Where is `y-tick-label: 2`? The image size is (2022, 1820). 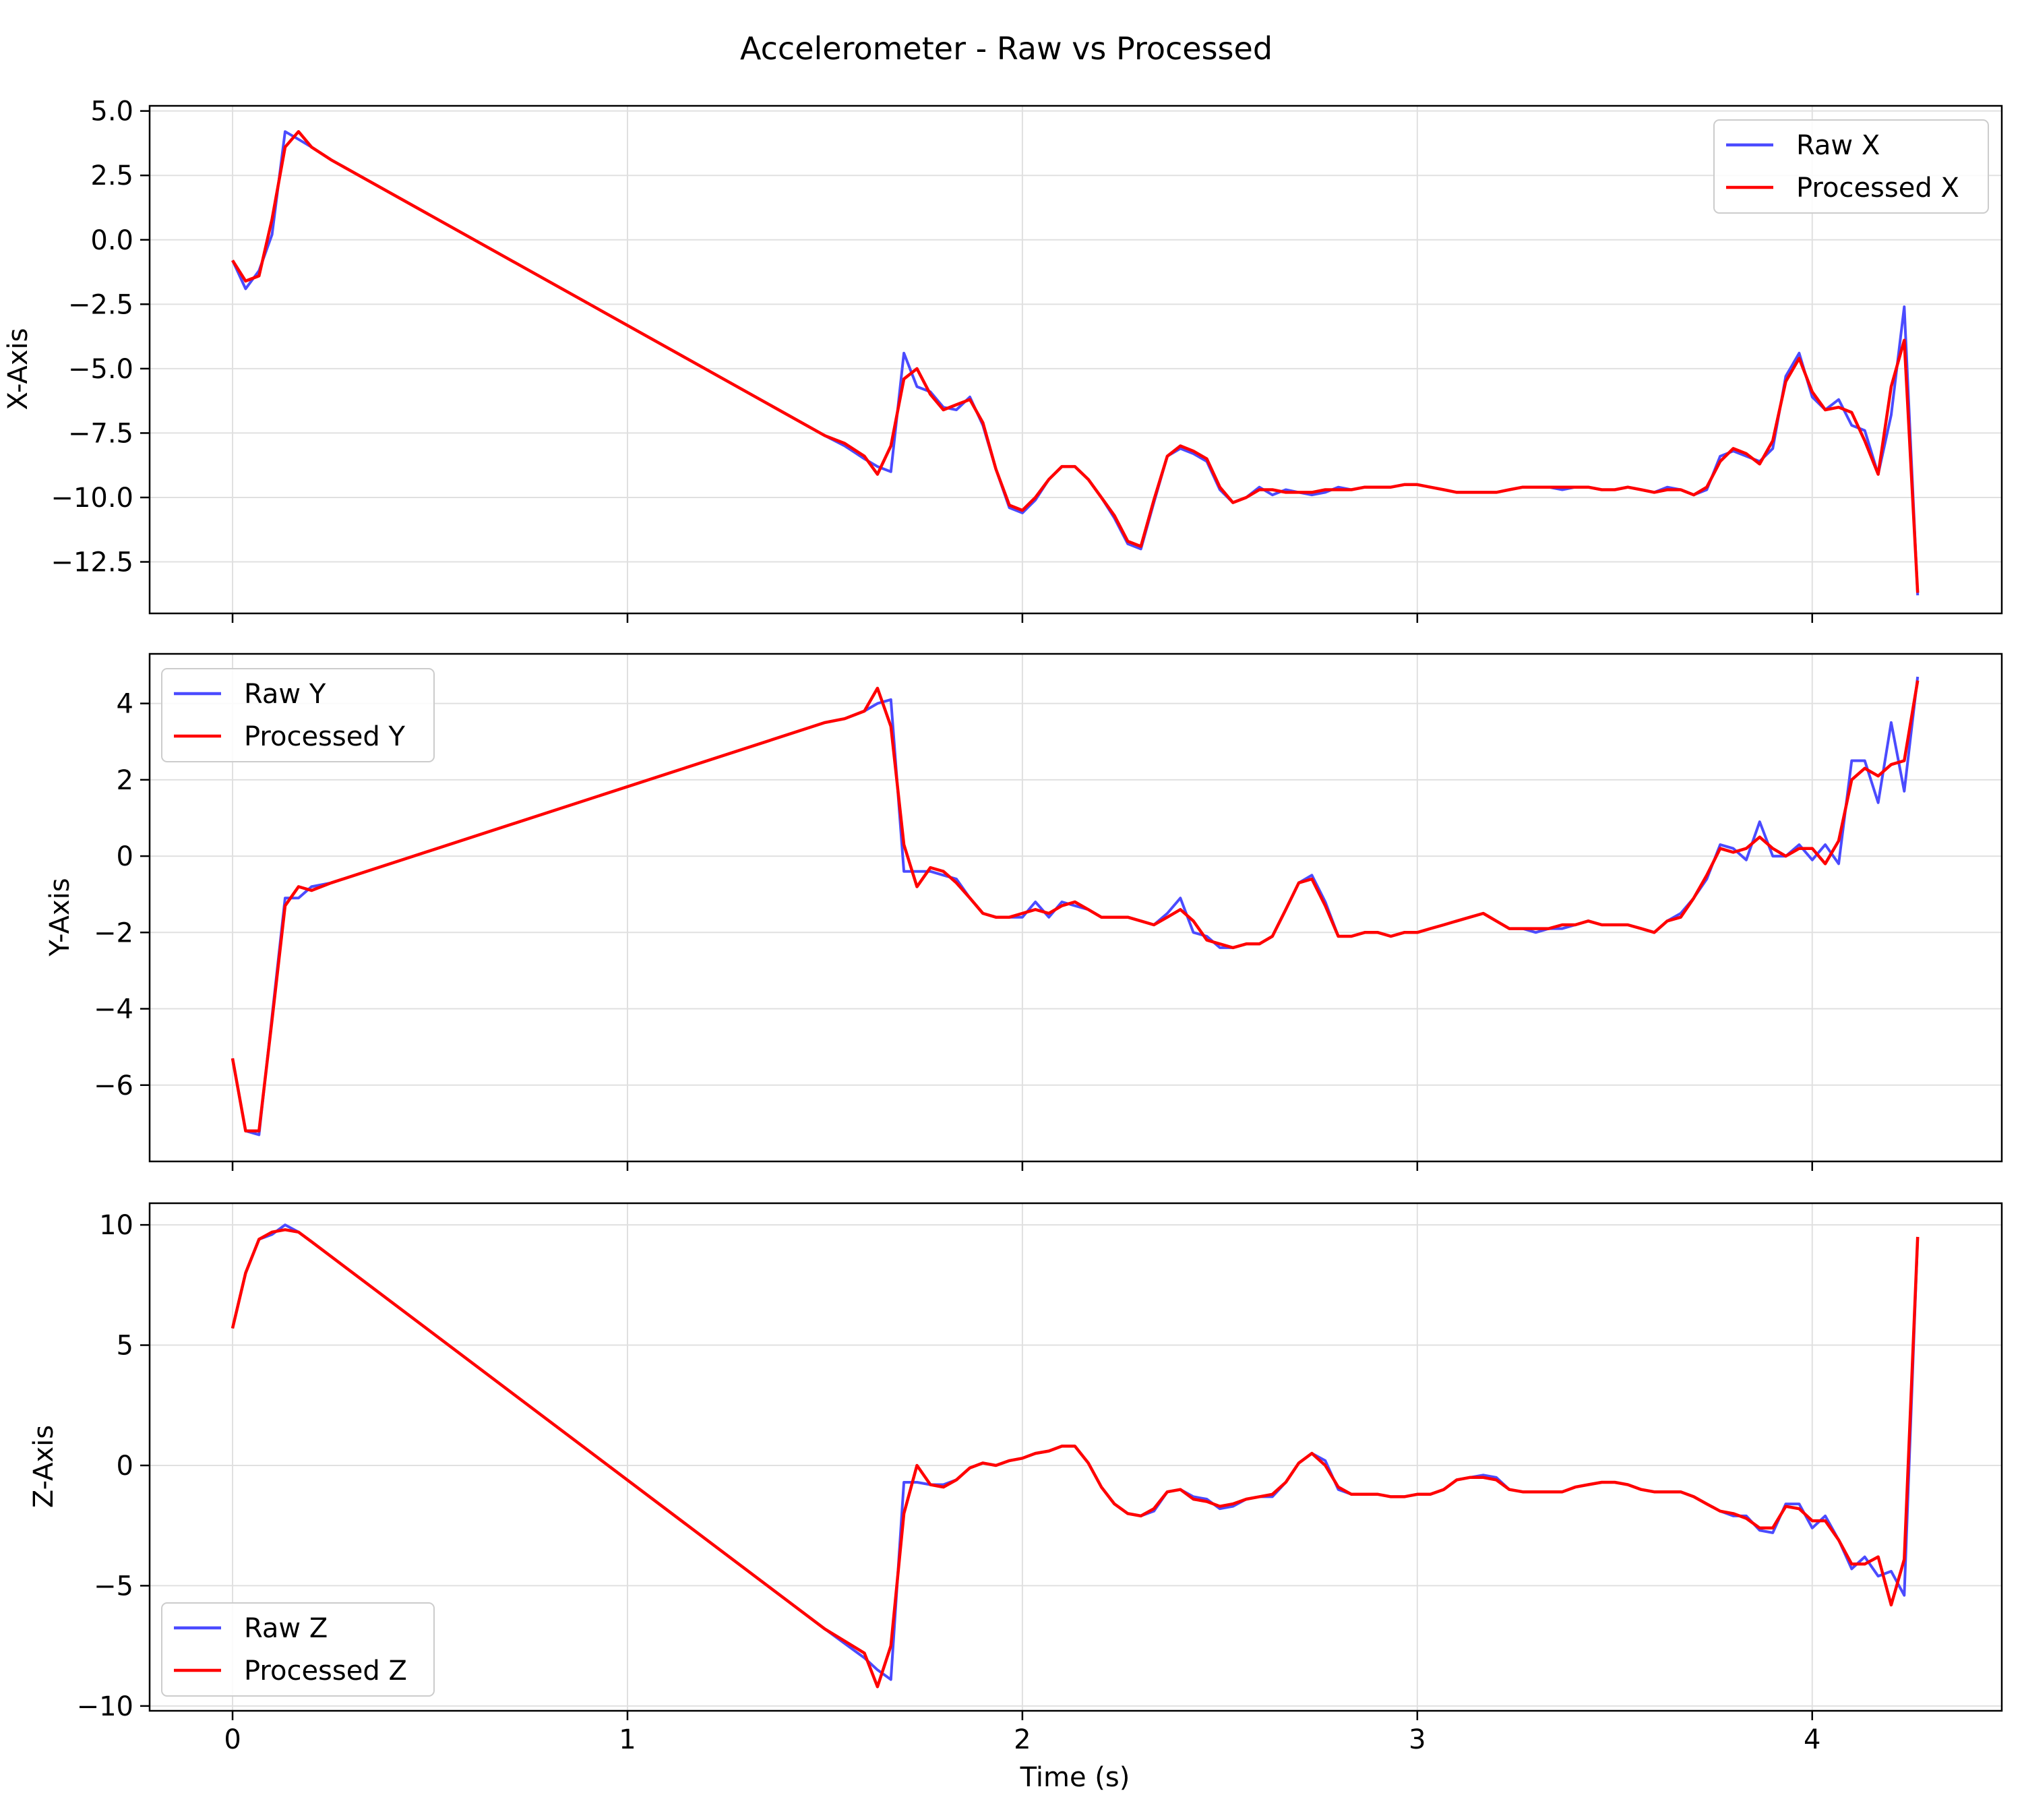
y-tick-label: 2 is located at coordinates (125, 780).